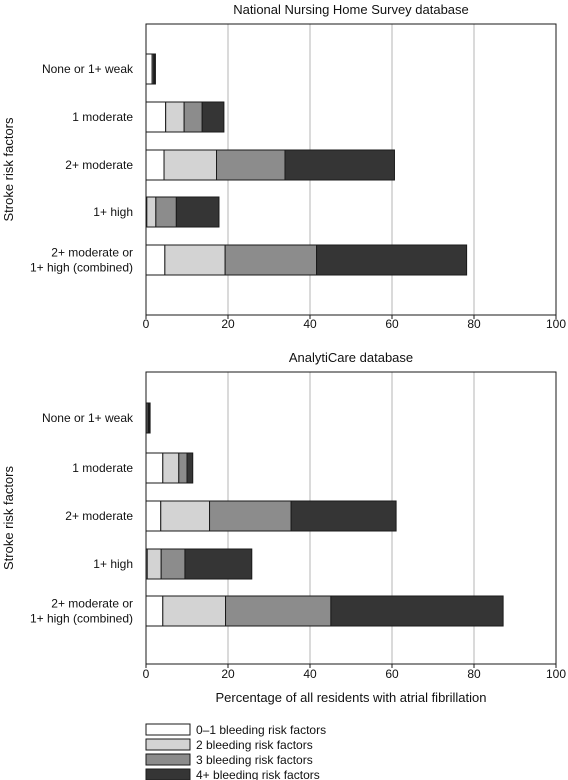 The width and height of the screenshot is (568, 780). I want to click on legend-label: 3 bleeding risk factors, so click(254, 760).